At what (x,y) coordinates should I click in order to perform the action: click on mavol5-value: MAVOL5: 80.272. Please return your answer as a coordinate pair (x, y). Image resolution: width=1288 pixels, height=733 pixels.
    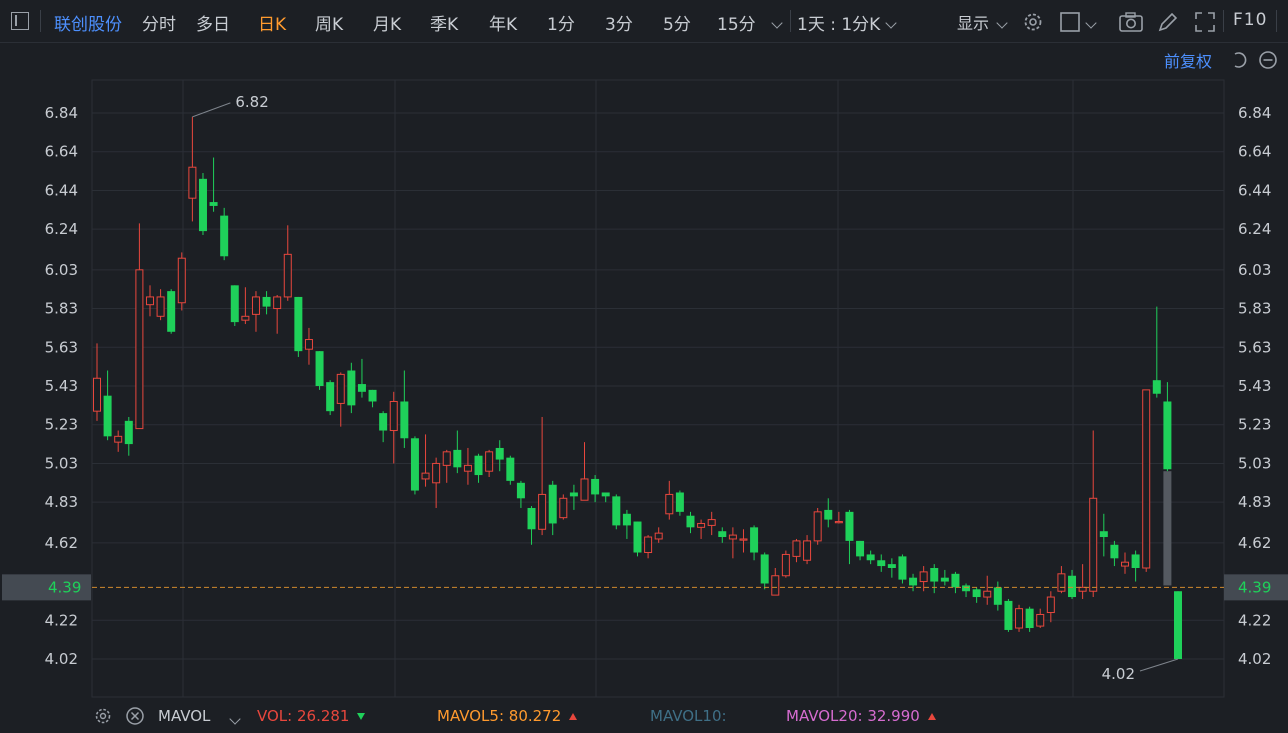
    Looking at the image, I should click on (507, 716).